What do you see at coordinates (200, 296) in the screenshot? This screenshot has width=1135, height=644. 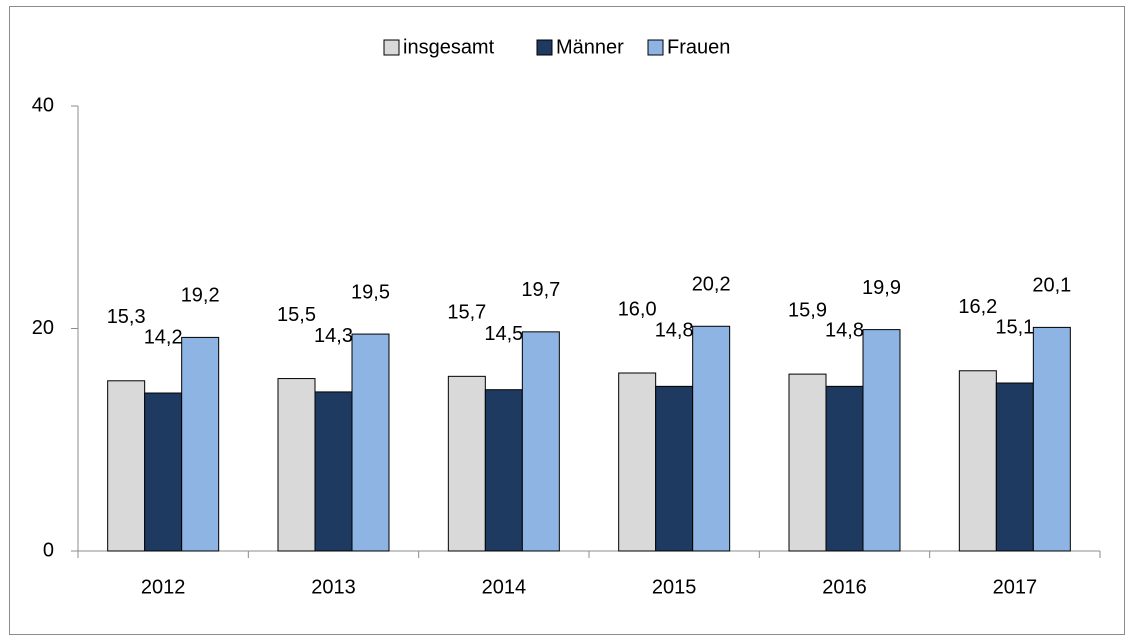 I see `data-label: 19,2` at bounding box center [200, 296].